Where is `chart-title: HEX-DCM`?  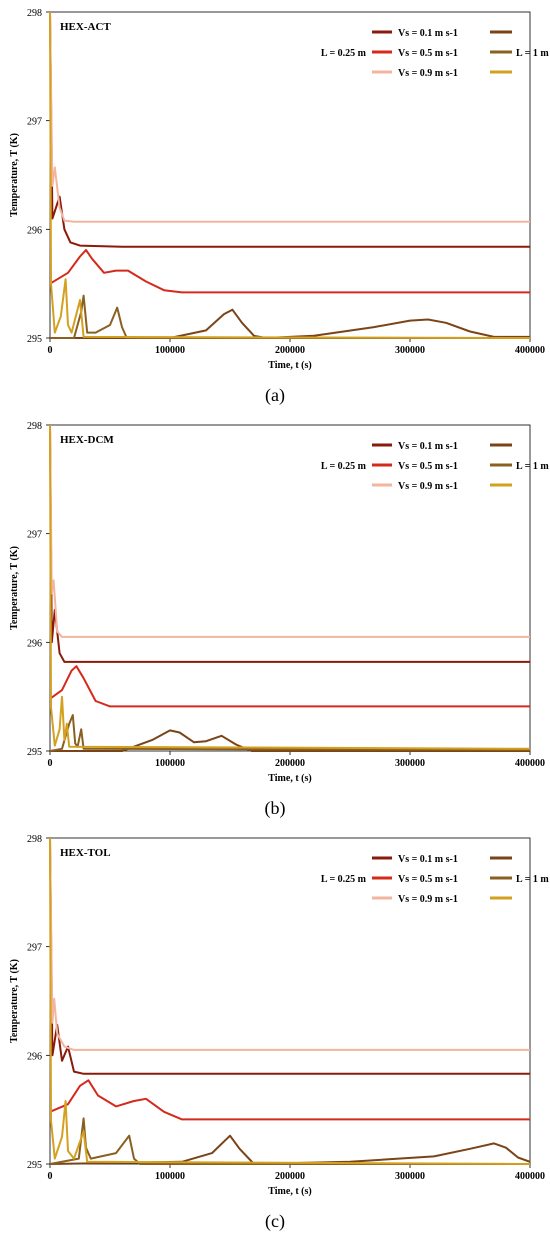 chart-title: HEX-DCM is located at coordinates (87, 440).